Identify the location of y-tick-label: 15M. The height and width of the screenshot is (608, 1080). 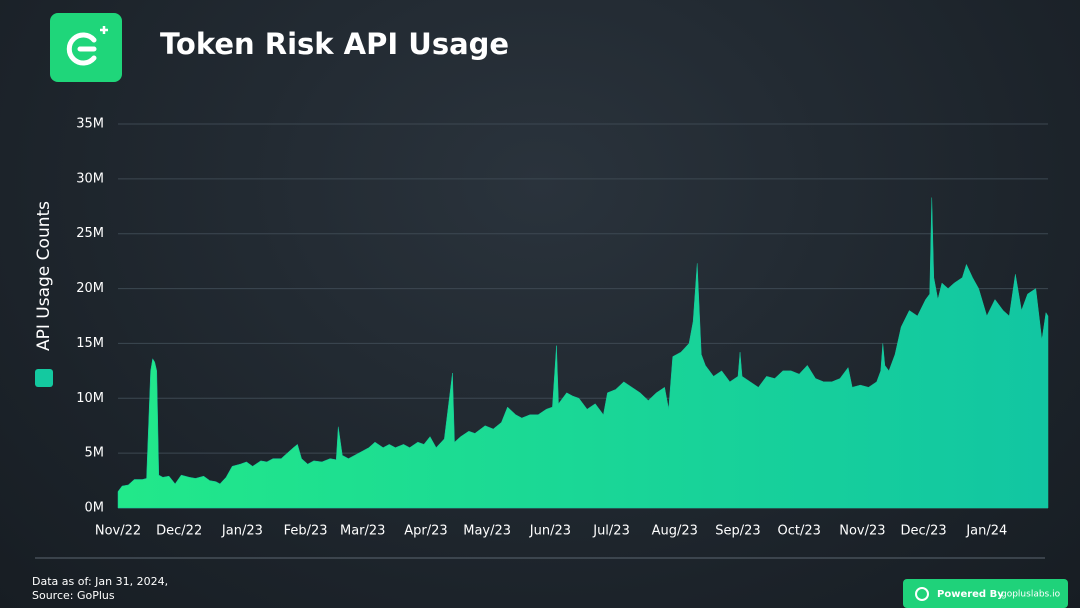
(90, 343).